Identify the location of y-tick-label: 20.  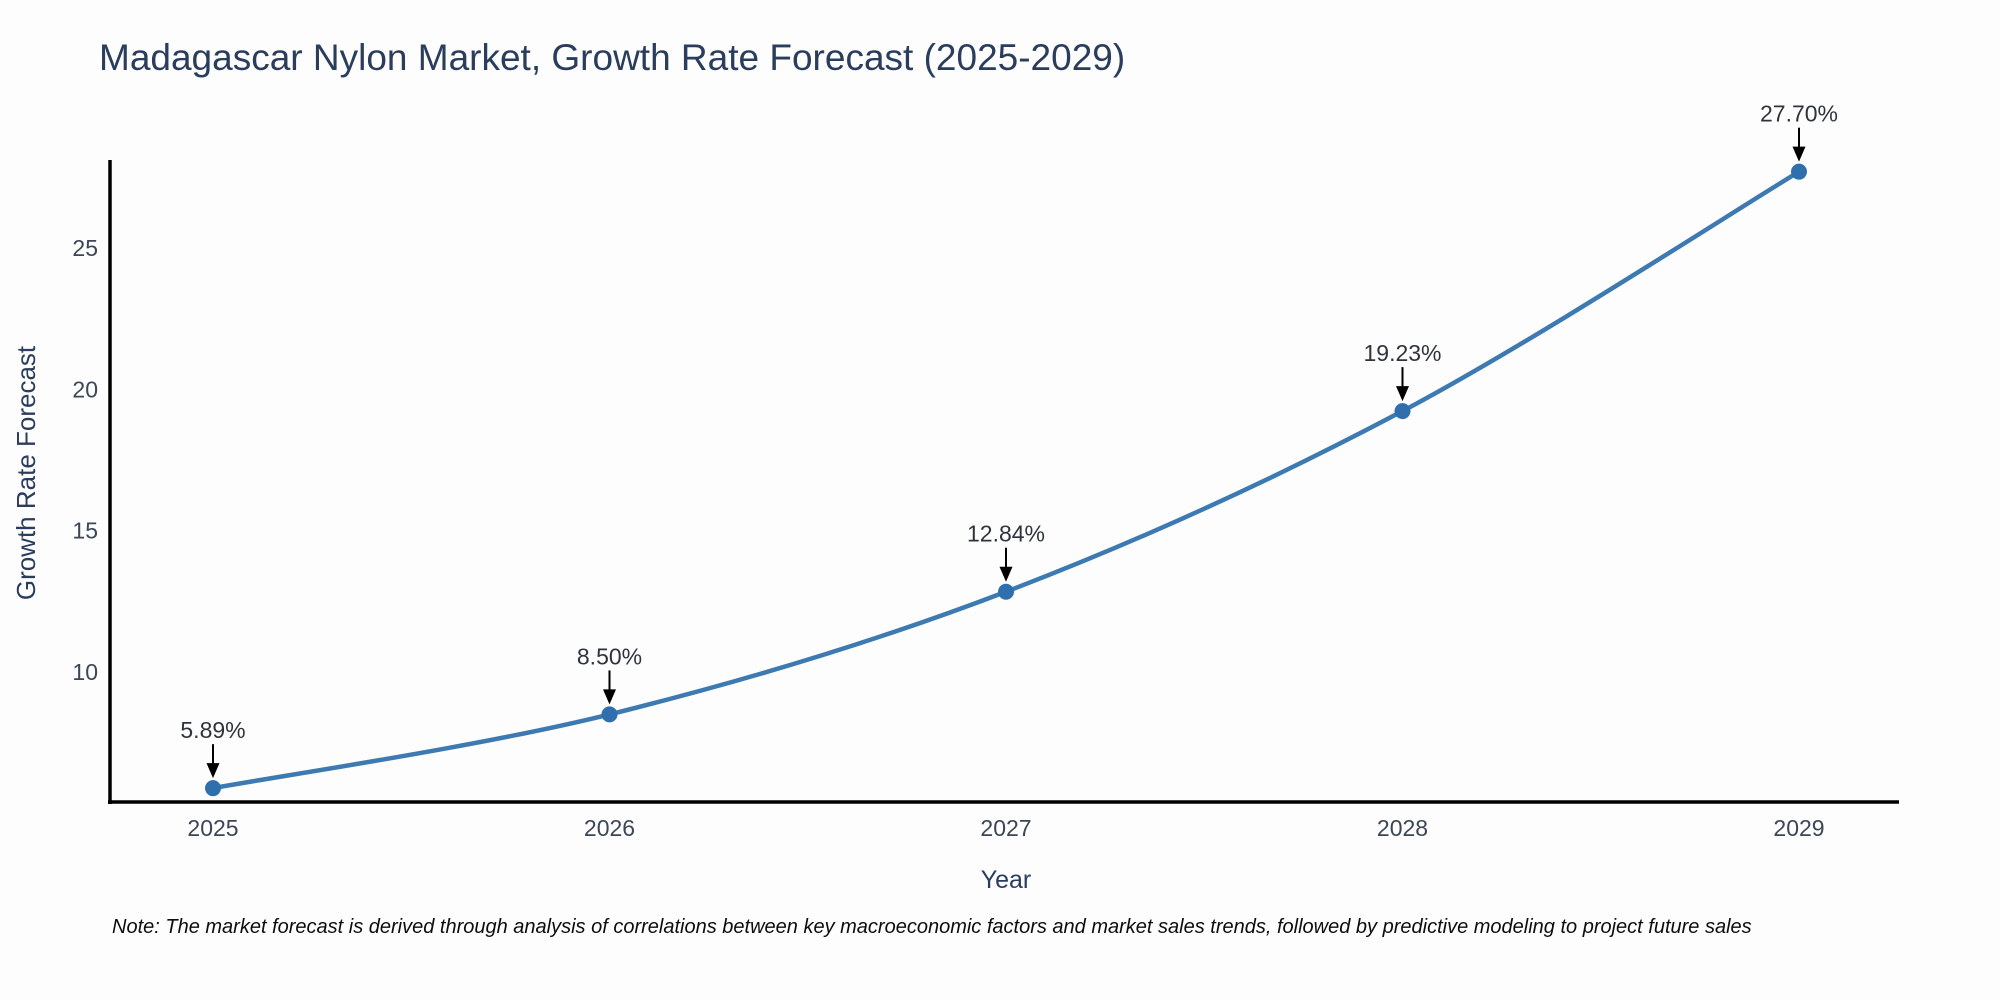
(85, 389).